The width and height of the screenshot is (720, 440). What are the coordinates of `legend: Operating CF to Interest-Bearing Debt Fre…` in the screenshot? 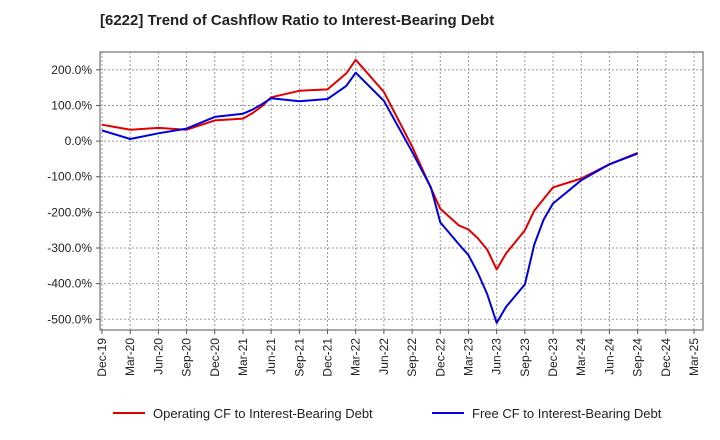 It's located at (387, 413).